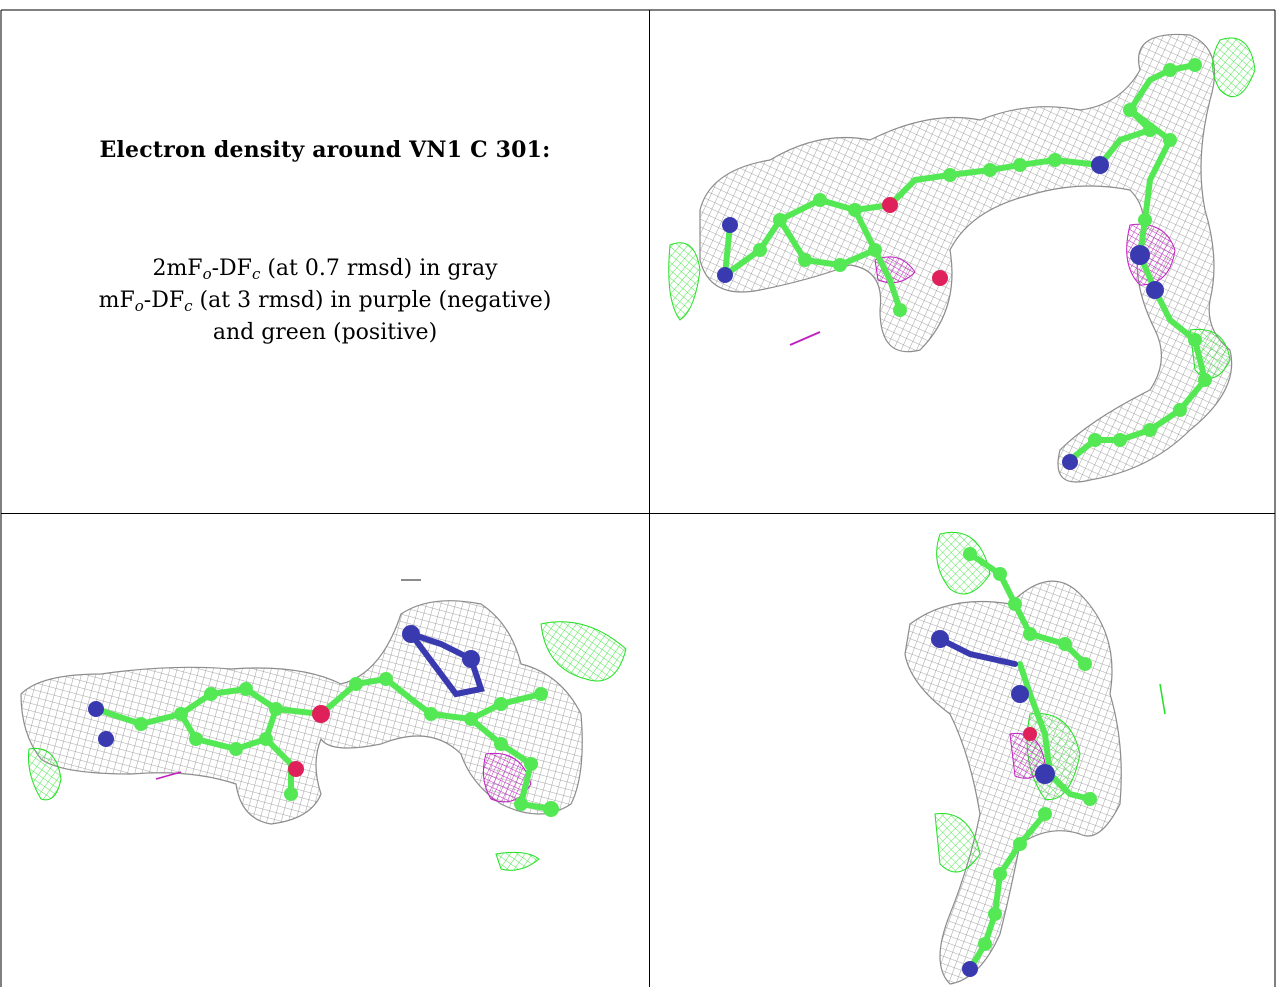  Describe the element at coordinates (325, 150) in the screenshot. I see `figure-title: Electron density around VN1 C 301:` at that location.